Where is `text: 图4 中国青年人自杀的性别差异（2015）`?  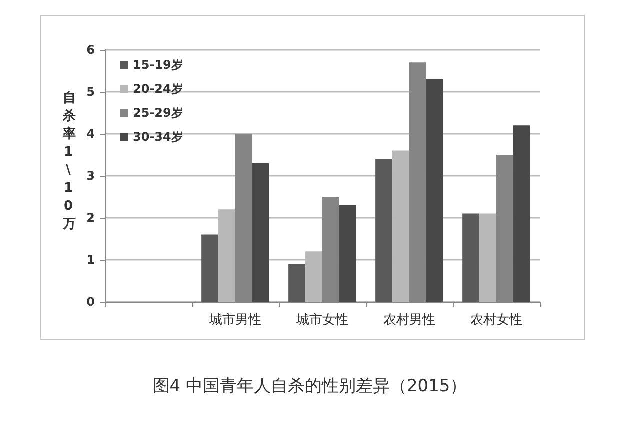
text: 图4 中国青年人自杀的性别差异（2015） is located at coordinates (310, 386).